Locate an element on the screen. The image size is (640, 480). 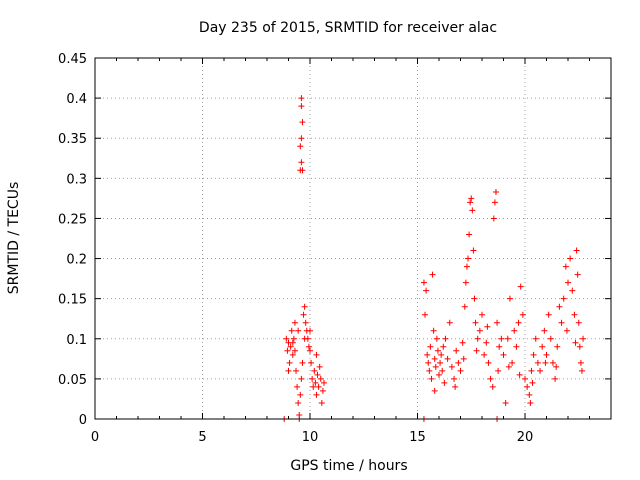
y-tick-label: 0.2 is located at coordinates (76, 260).